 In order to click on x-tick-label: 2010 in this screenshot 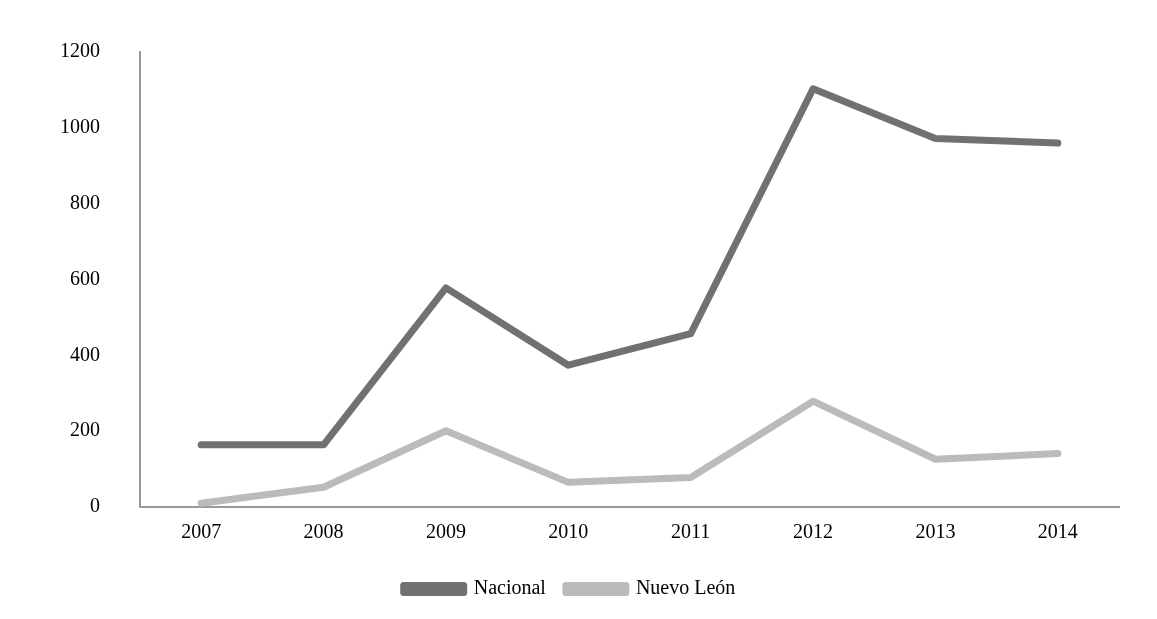, I will do `click(568, 531)`.